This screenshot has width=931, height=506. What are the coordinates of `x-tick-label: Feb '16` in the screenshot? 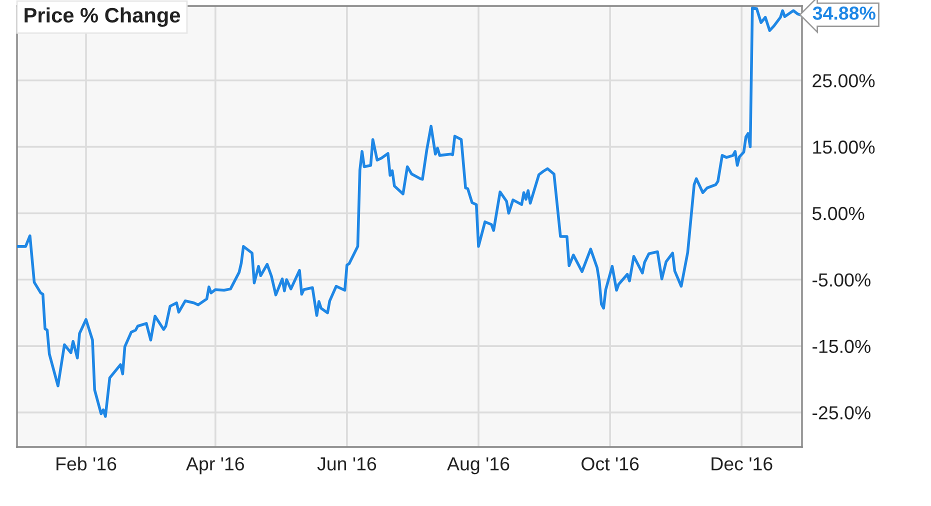 It's located at (86, 463).